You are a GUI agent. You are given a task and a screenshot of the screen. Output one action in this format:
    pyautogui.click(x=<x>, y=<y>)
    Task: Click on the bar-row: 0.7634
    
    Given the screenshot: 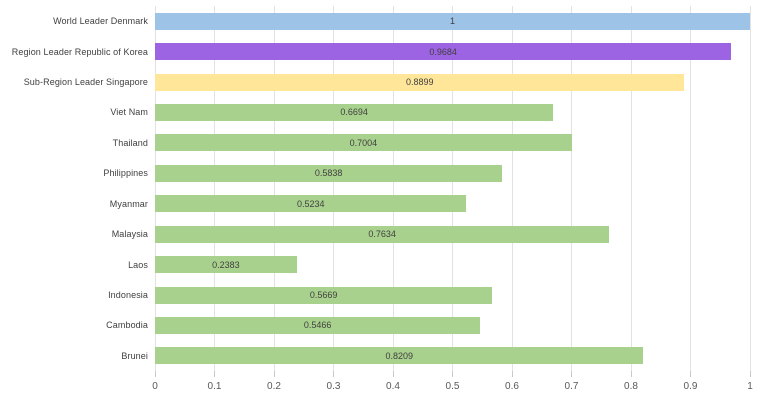 What is the action you would take?
    pyautogui.click(x=452, y=234)
    